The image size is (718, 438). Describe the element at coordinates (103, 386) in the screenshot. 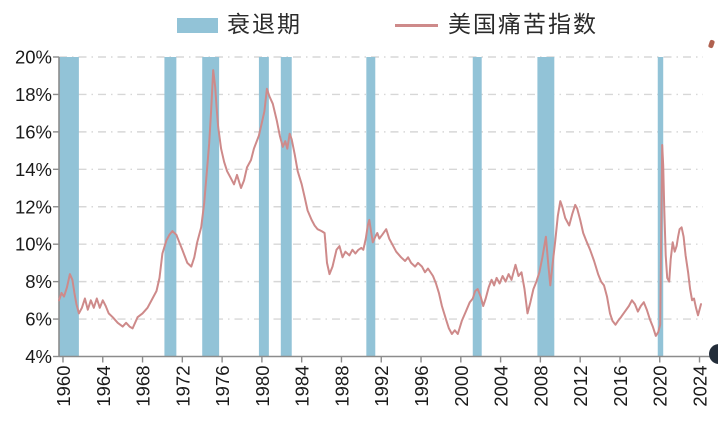

I see `x-tick-label: 1964` at that location.